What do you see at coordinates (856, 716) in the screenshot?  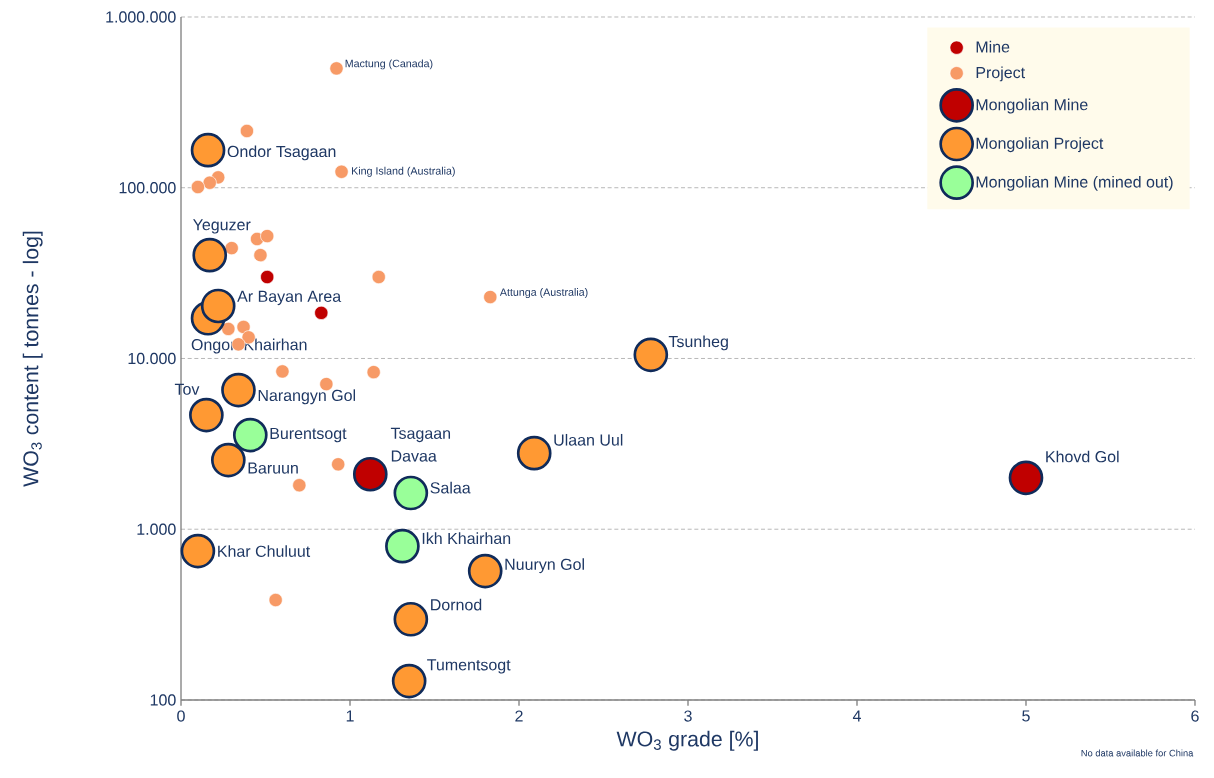 I see `x-tick-label: 4` at bounding box center [856, 716].